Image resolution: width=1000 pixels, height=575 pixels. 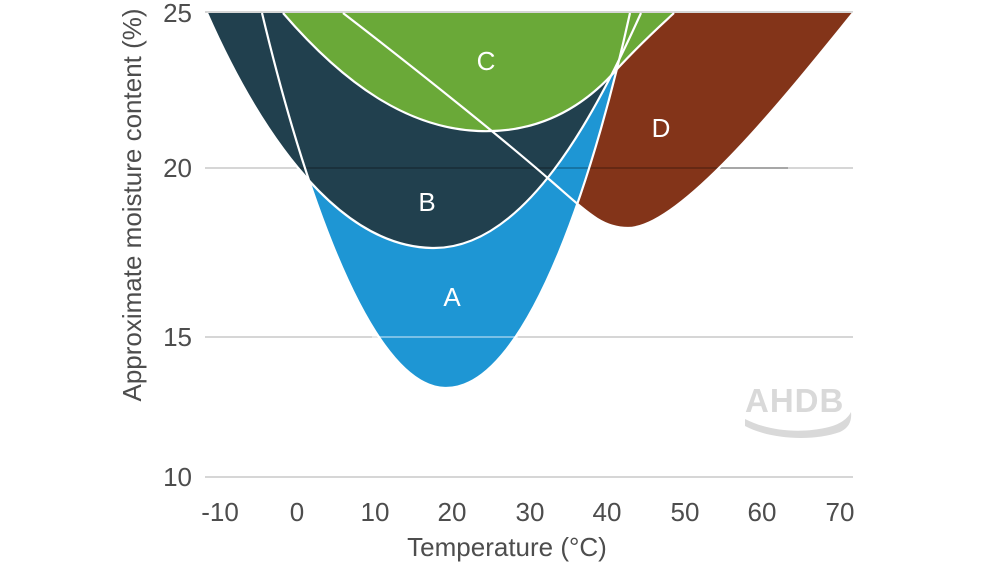 I want to click on y-tick-10: 10, so click(x=177, y=477).